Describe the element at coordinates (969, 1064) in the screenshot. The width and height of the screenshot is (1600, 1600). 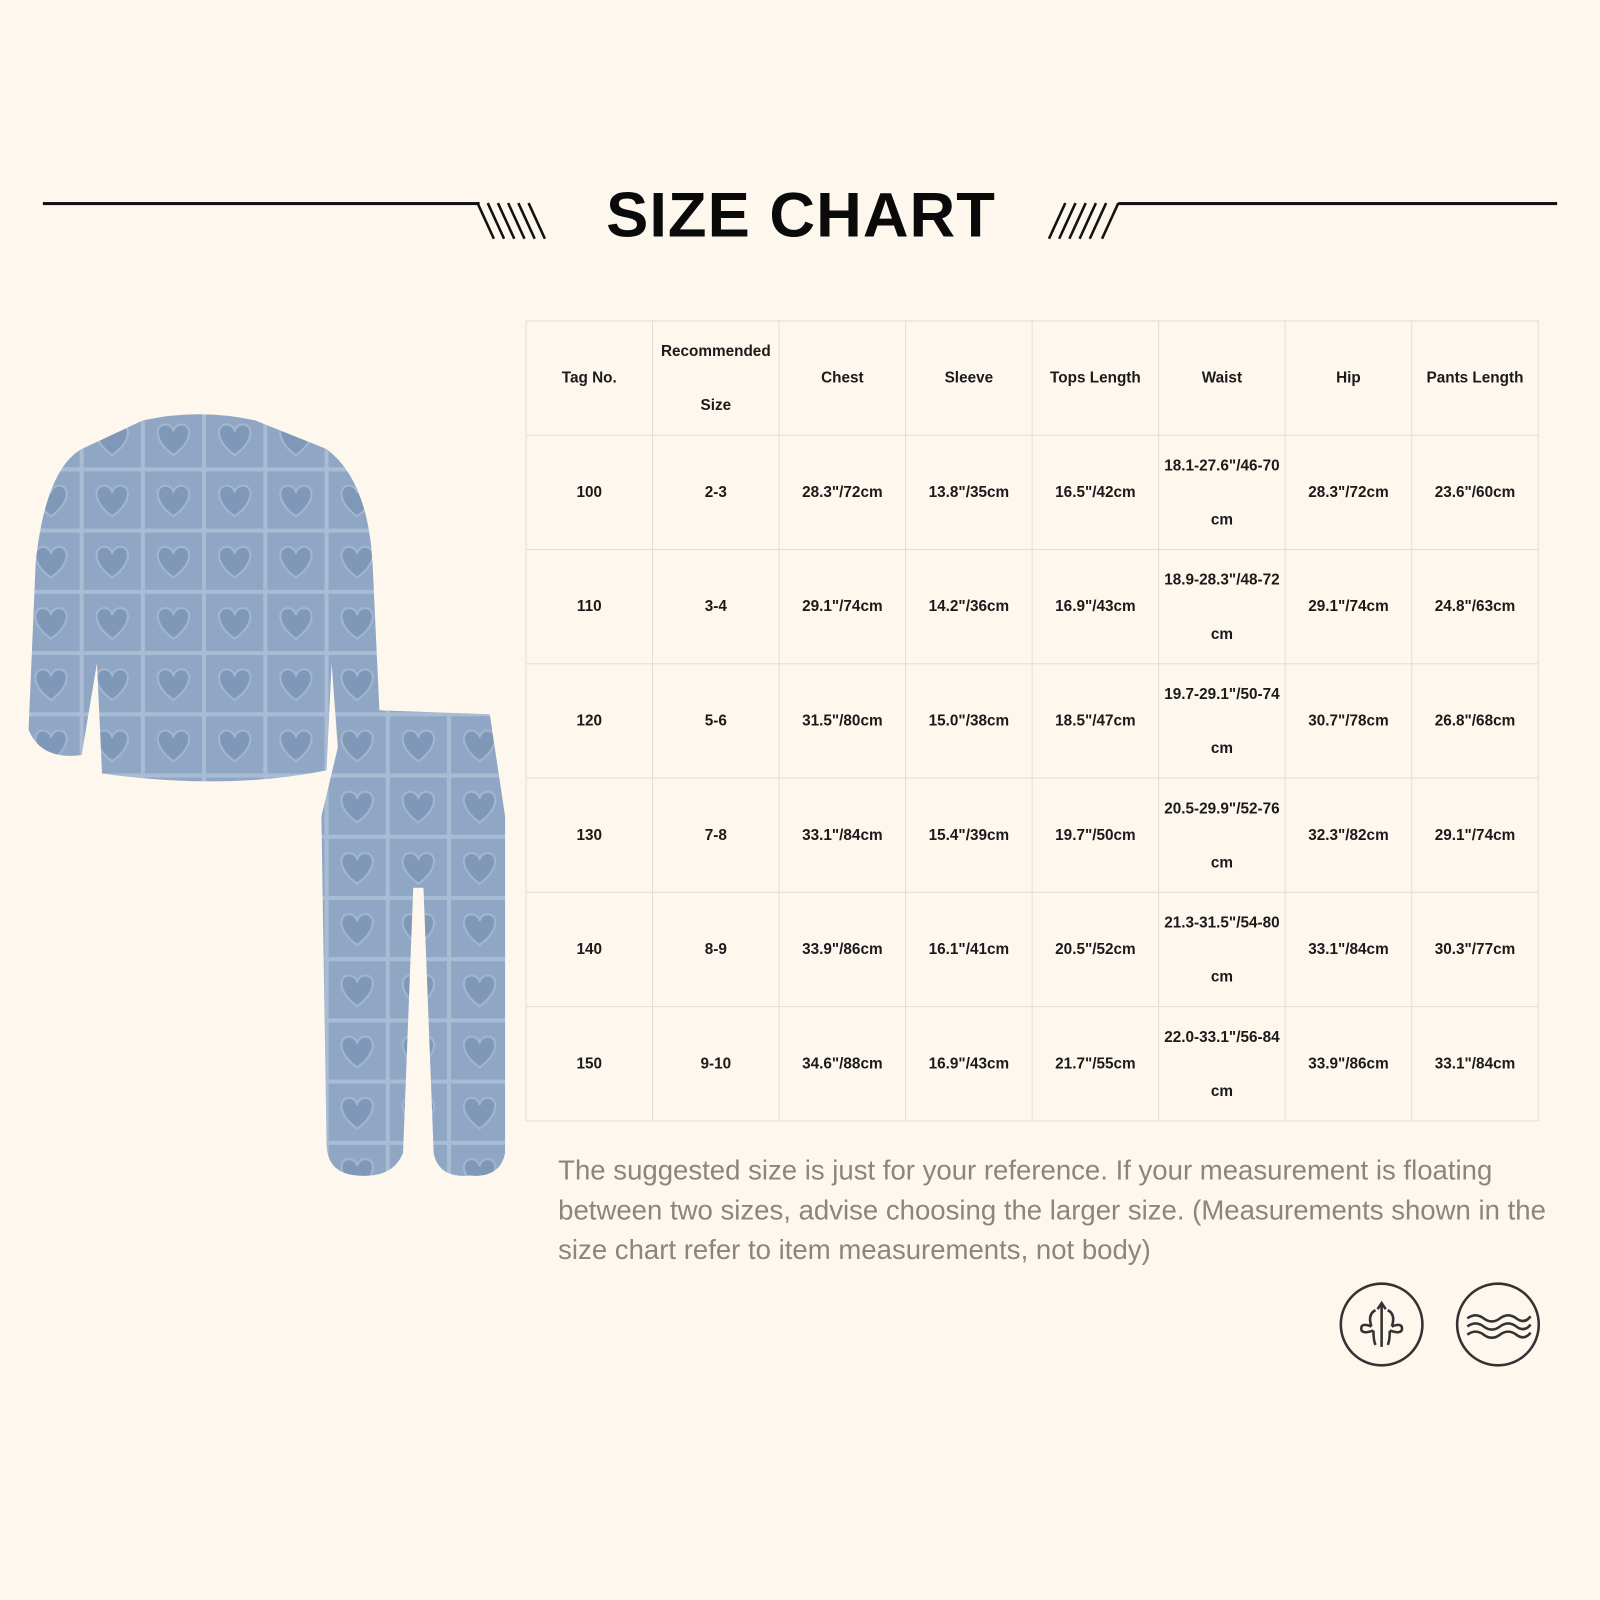
I see `cell-sleeve: 16.9"/43cm` at that location.